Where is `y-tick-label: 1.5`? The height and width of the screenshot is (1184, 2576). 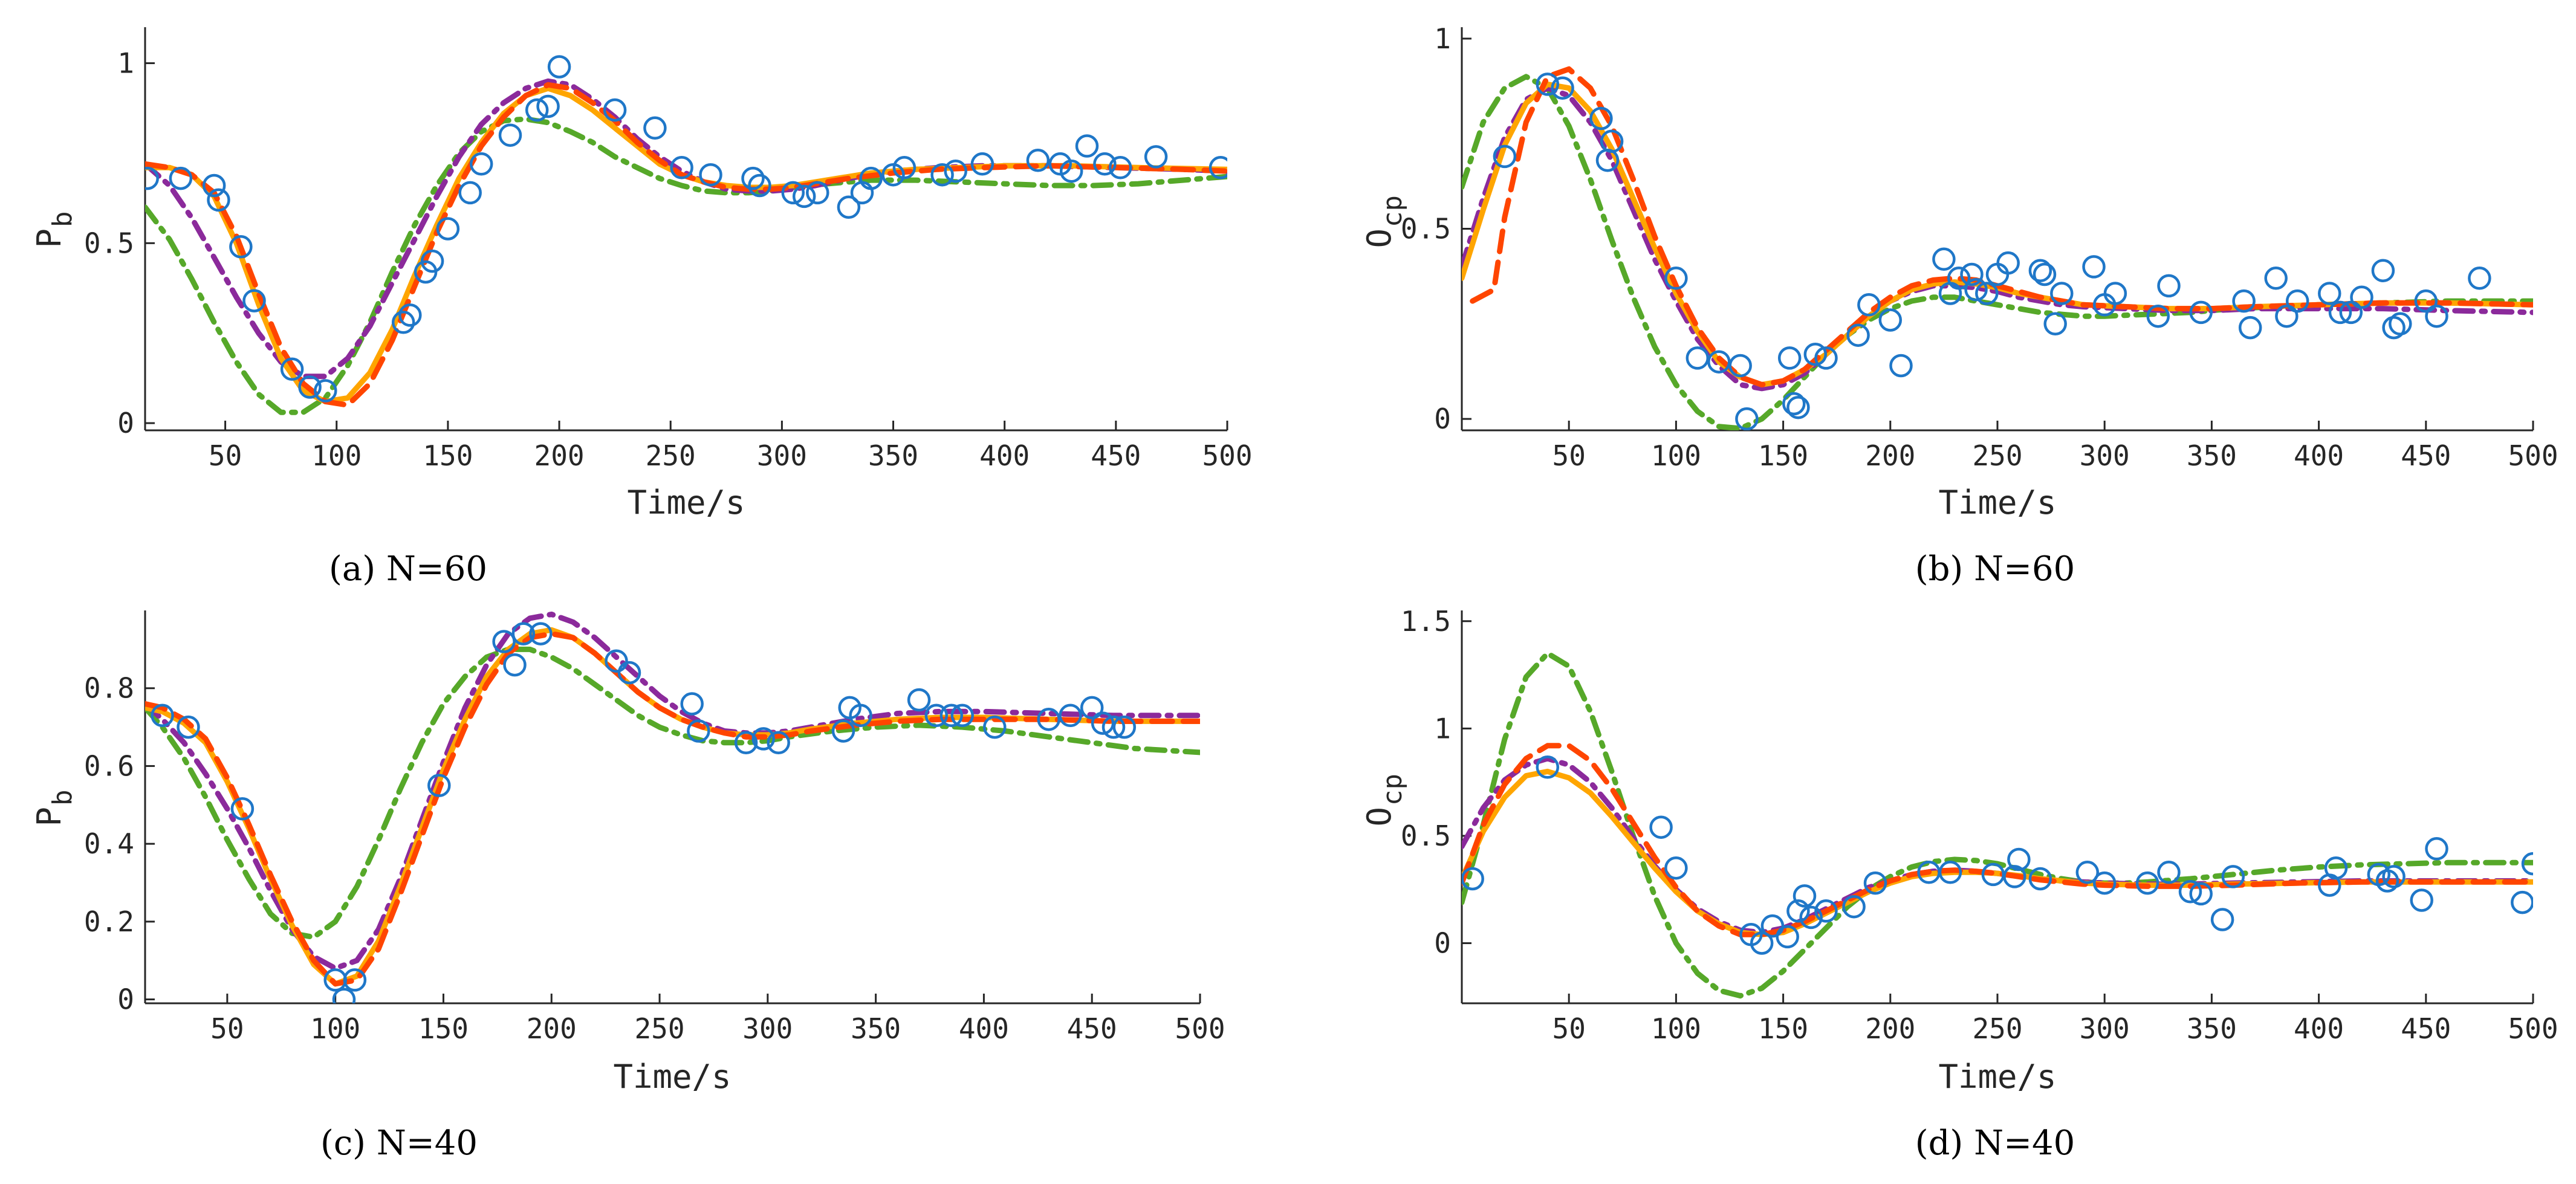 y-tick-label: 1.5 is located at coordinates (1426, 621).